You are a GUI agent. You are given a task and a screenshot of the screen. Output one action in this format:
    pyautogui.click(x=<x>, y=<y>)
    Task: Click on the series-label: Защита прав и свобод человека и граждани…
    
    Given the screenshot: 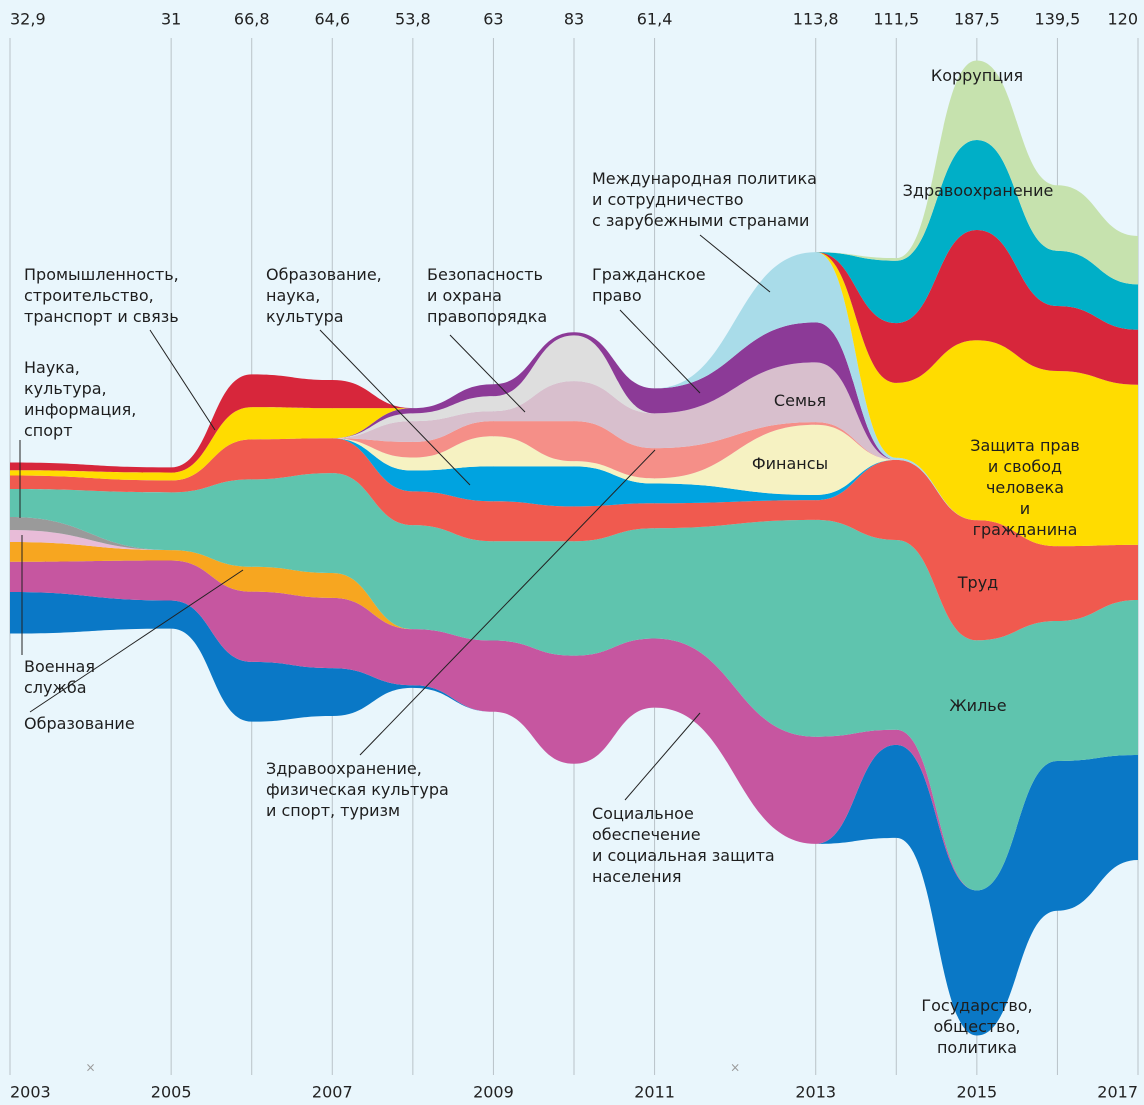 What is the action you would take?
    pyautogui.click(x=1025, y=487)
    